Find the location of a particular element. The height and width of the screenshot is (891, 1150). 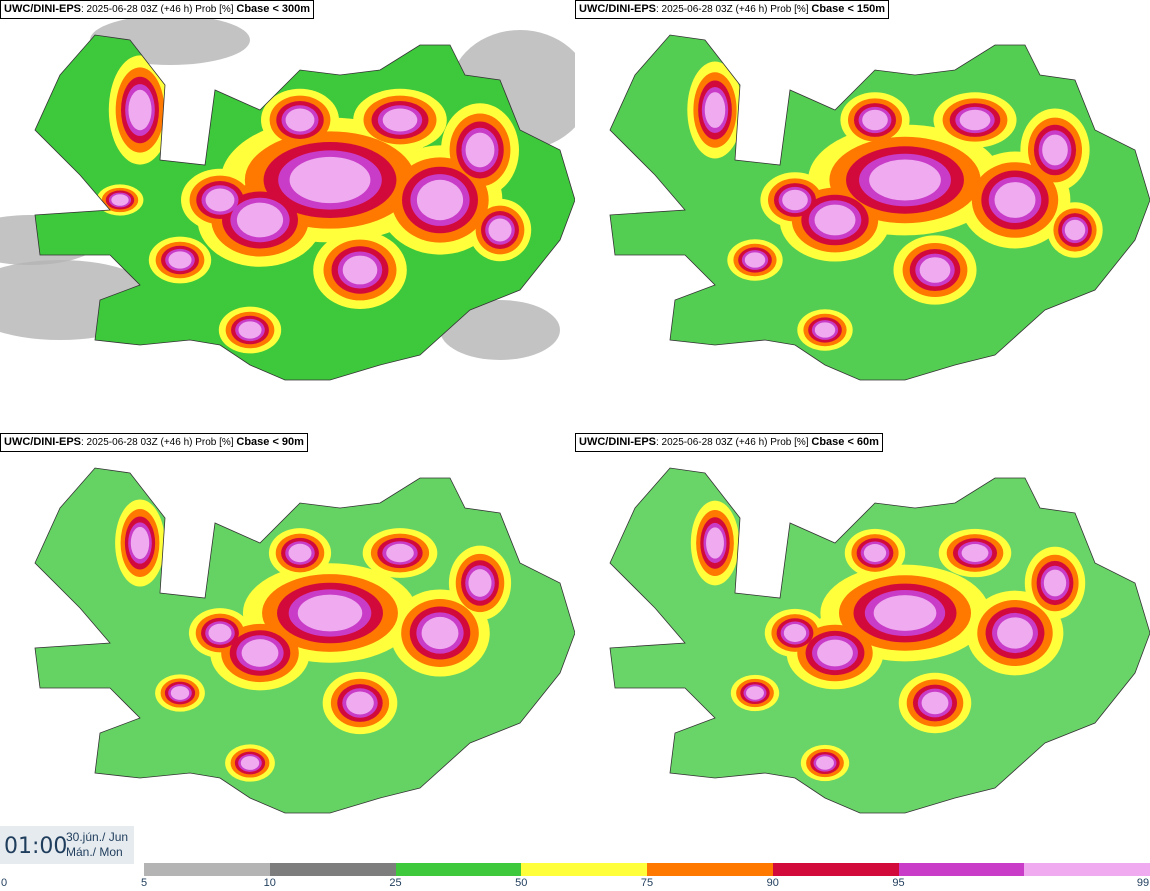

colorbar-tick-label: 5 is located at coordinates (144, 883).